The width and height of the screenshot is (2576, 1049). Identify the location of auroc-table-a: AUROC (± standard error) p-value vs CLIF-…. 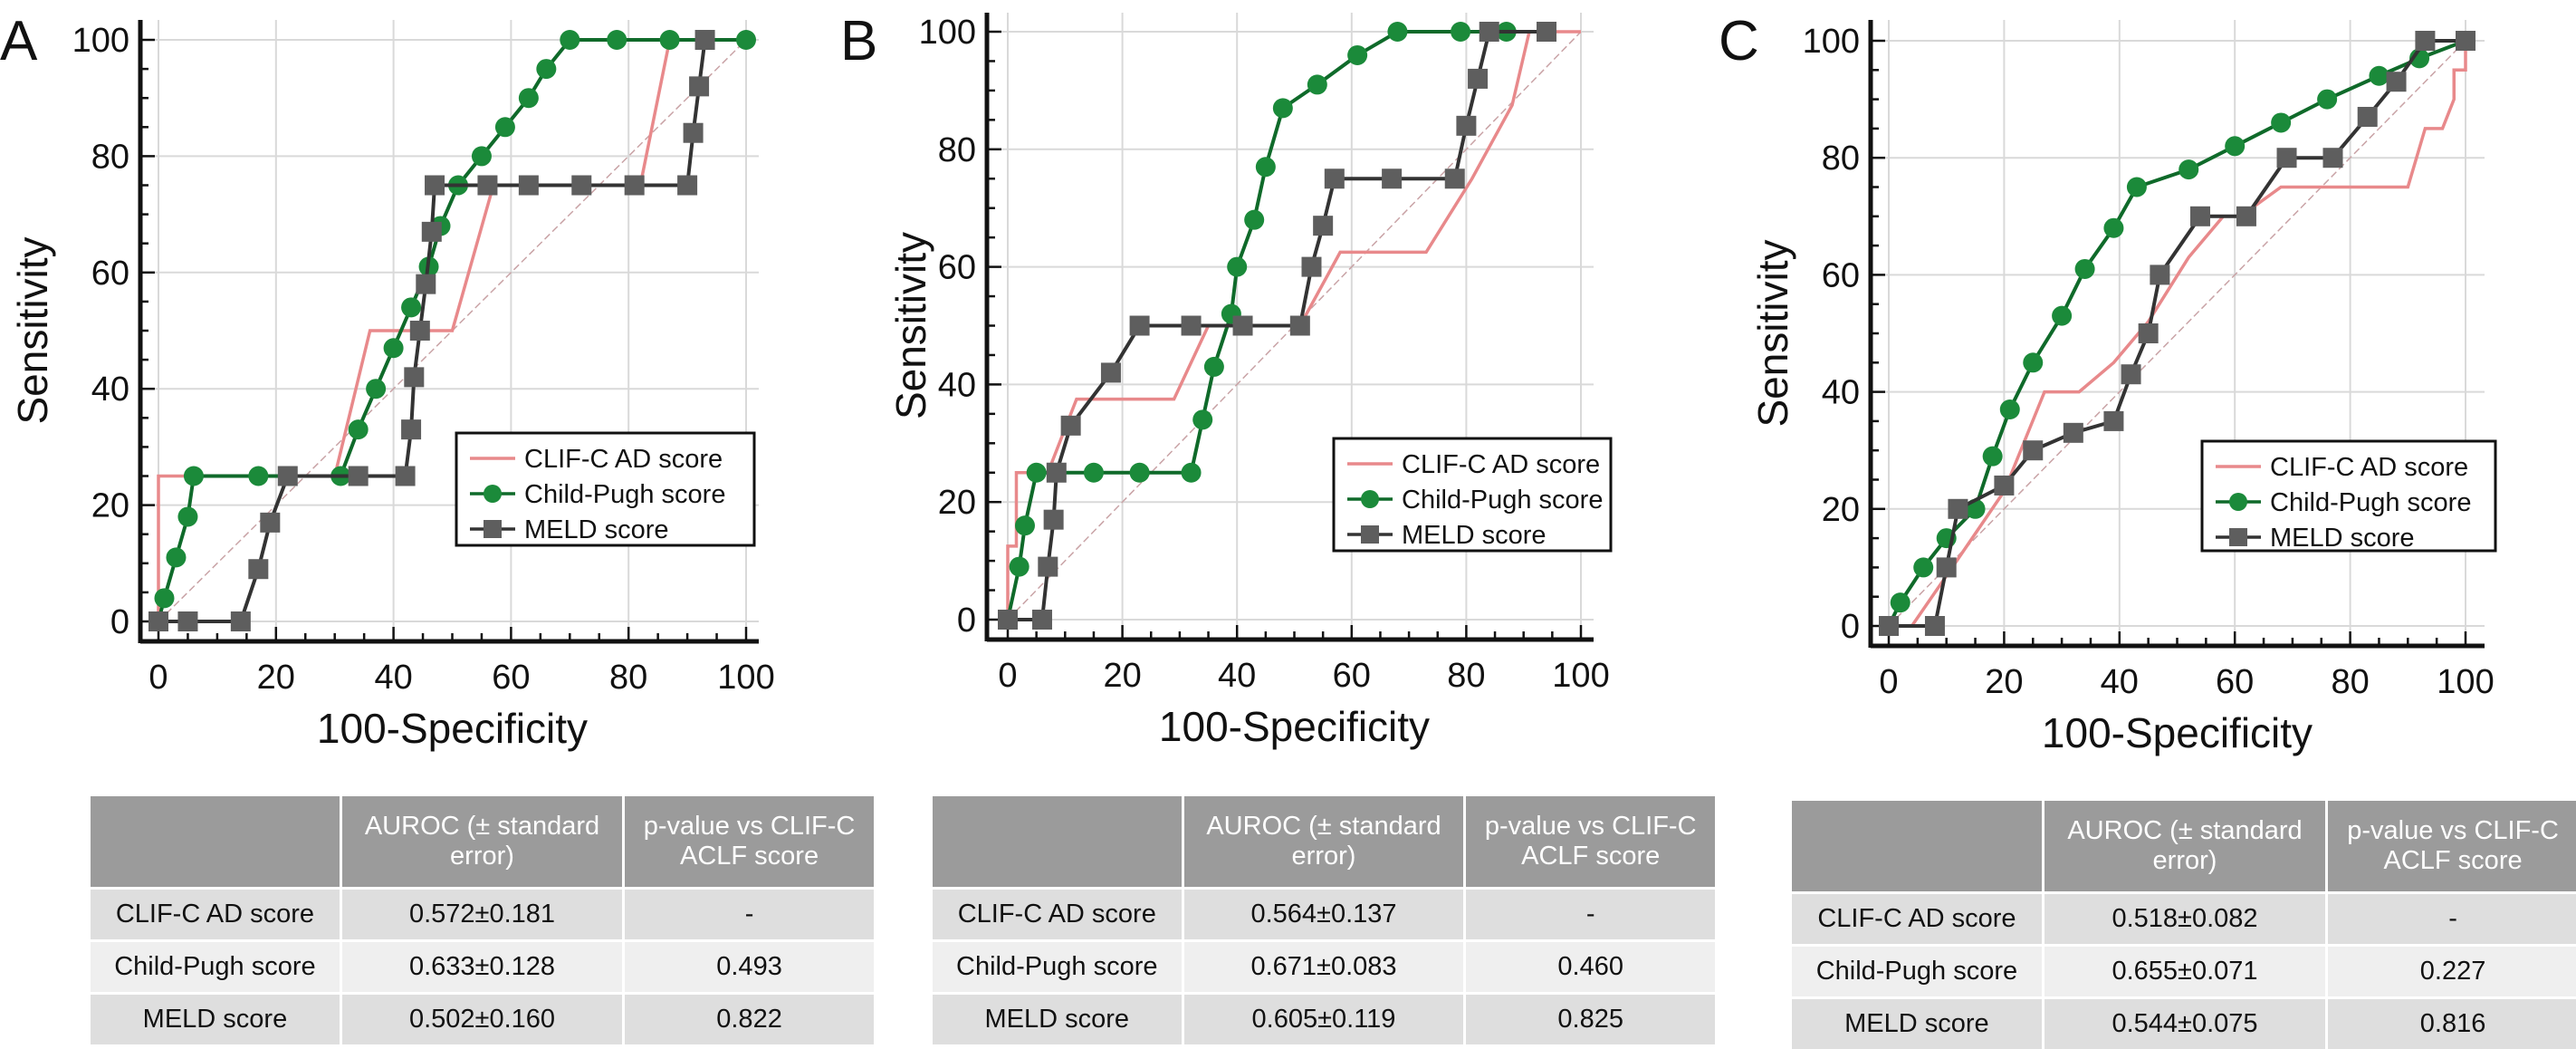
(482, 920).